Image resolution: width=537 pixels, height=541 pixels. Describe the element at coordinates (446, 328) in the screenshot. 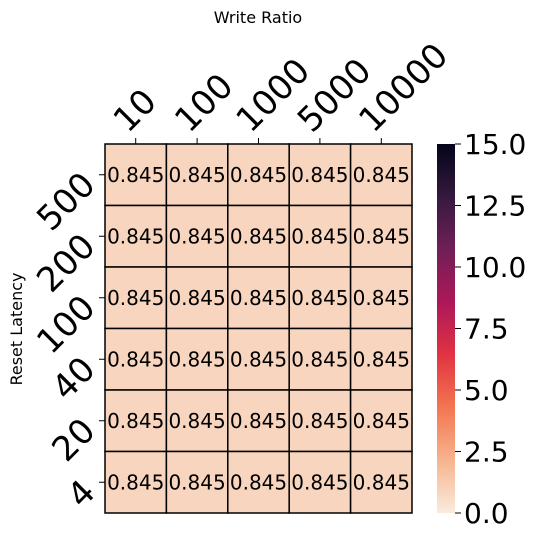

I see `colorbar` at that location.